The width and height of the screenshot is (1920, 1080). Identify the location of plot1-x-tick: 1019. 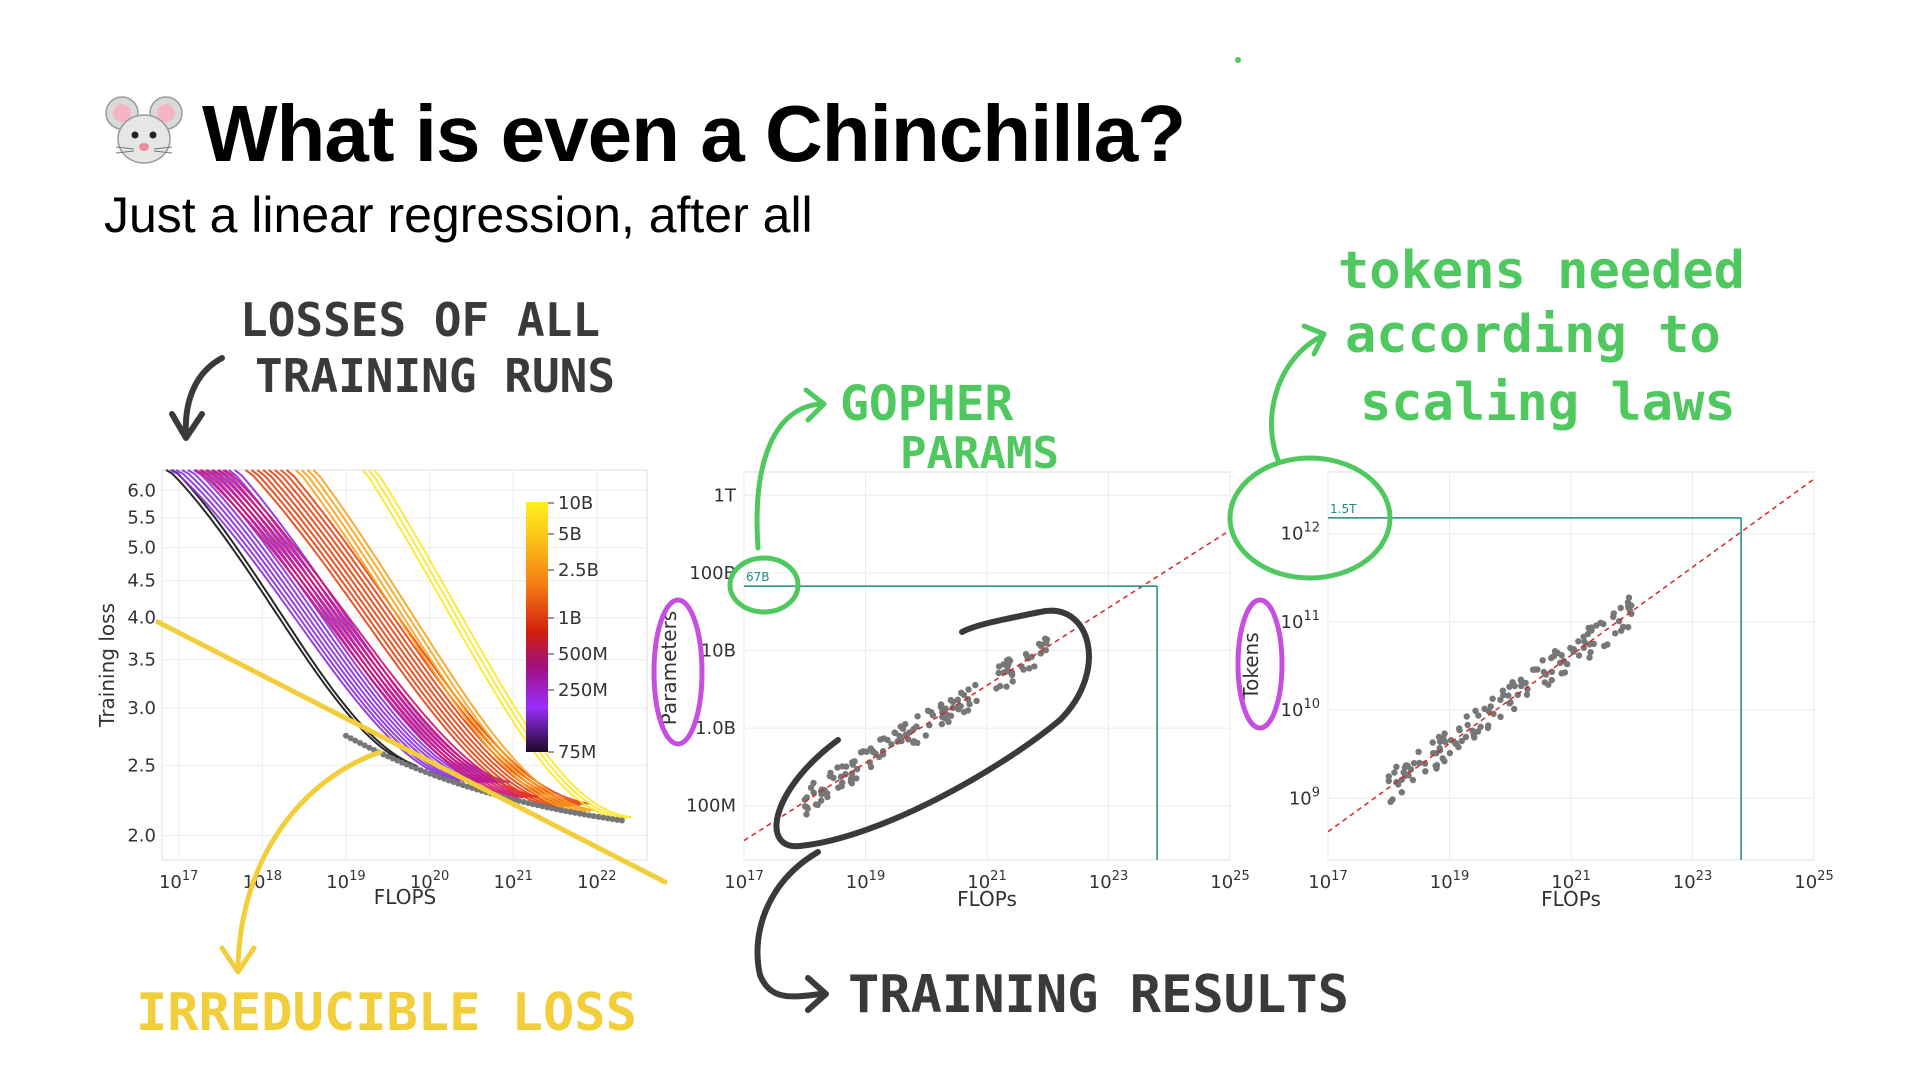
(345, 881).